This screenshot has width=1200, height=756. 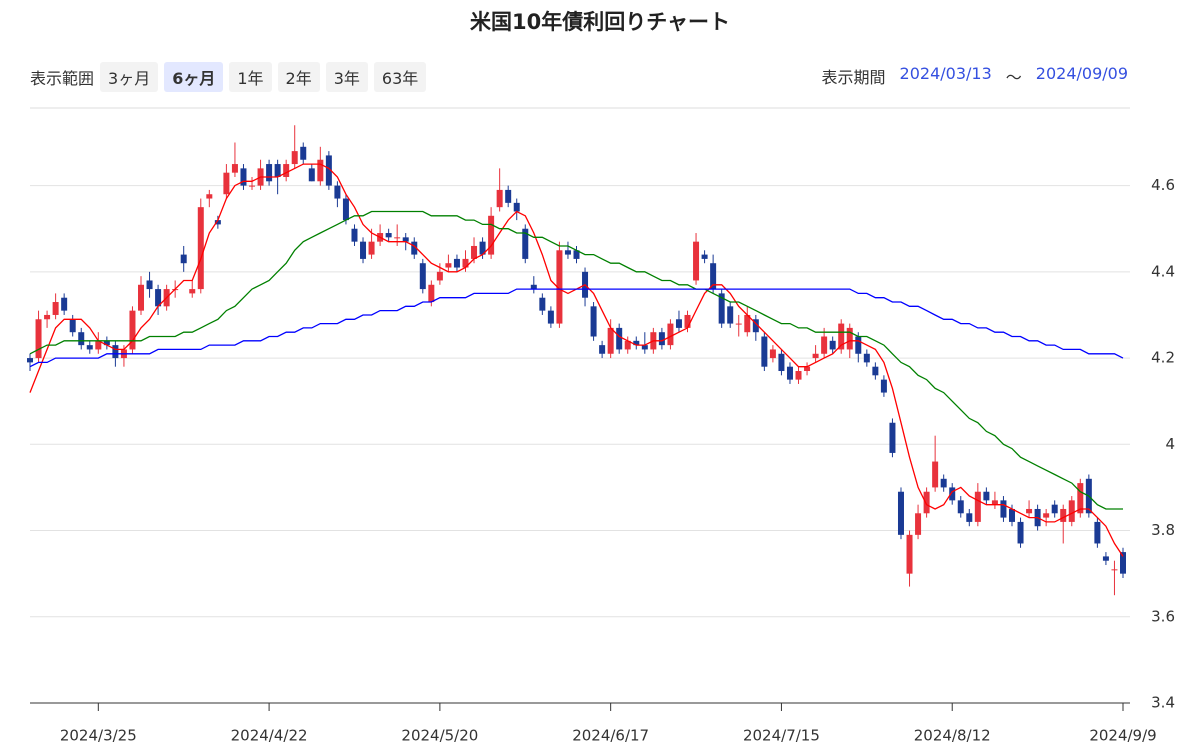 I want to click on range-selector: 表示範囲 3ヶ月 6ヶ月 1年 2年 3年 63年, so click(x=228, y=77).